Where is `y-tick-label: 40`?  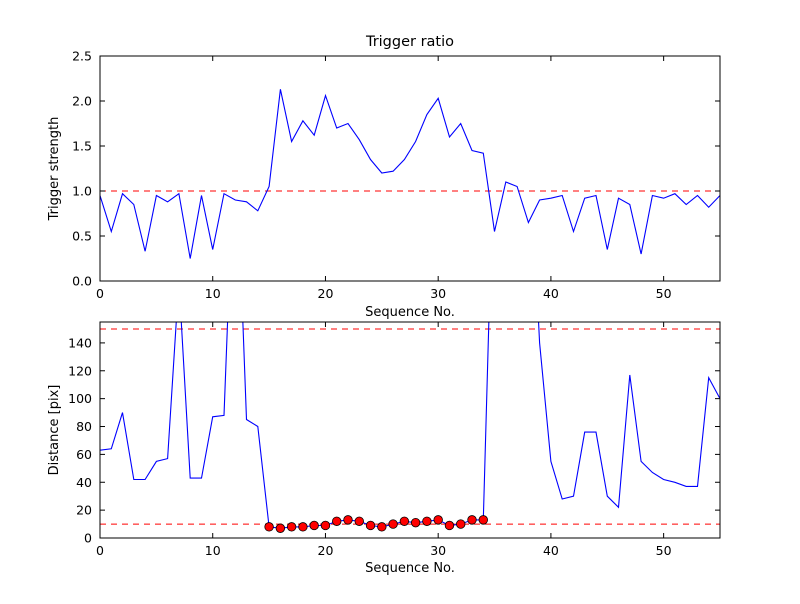 y-tick-label: 40 is located at coordinates (84, 482).